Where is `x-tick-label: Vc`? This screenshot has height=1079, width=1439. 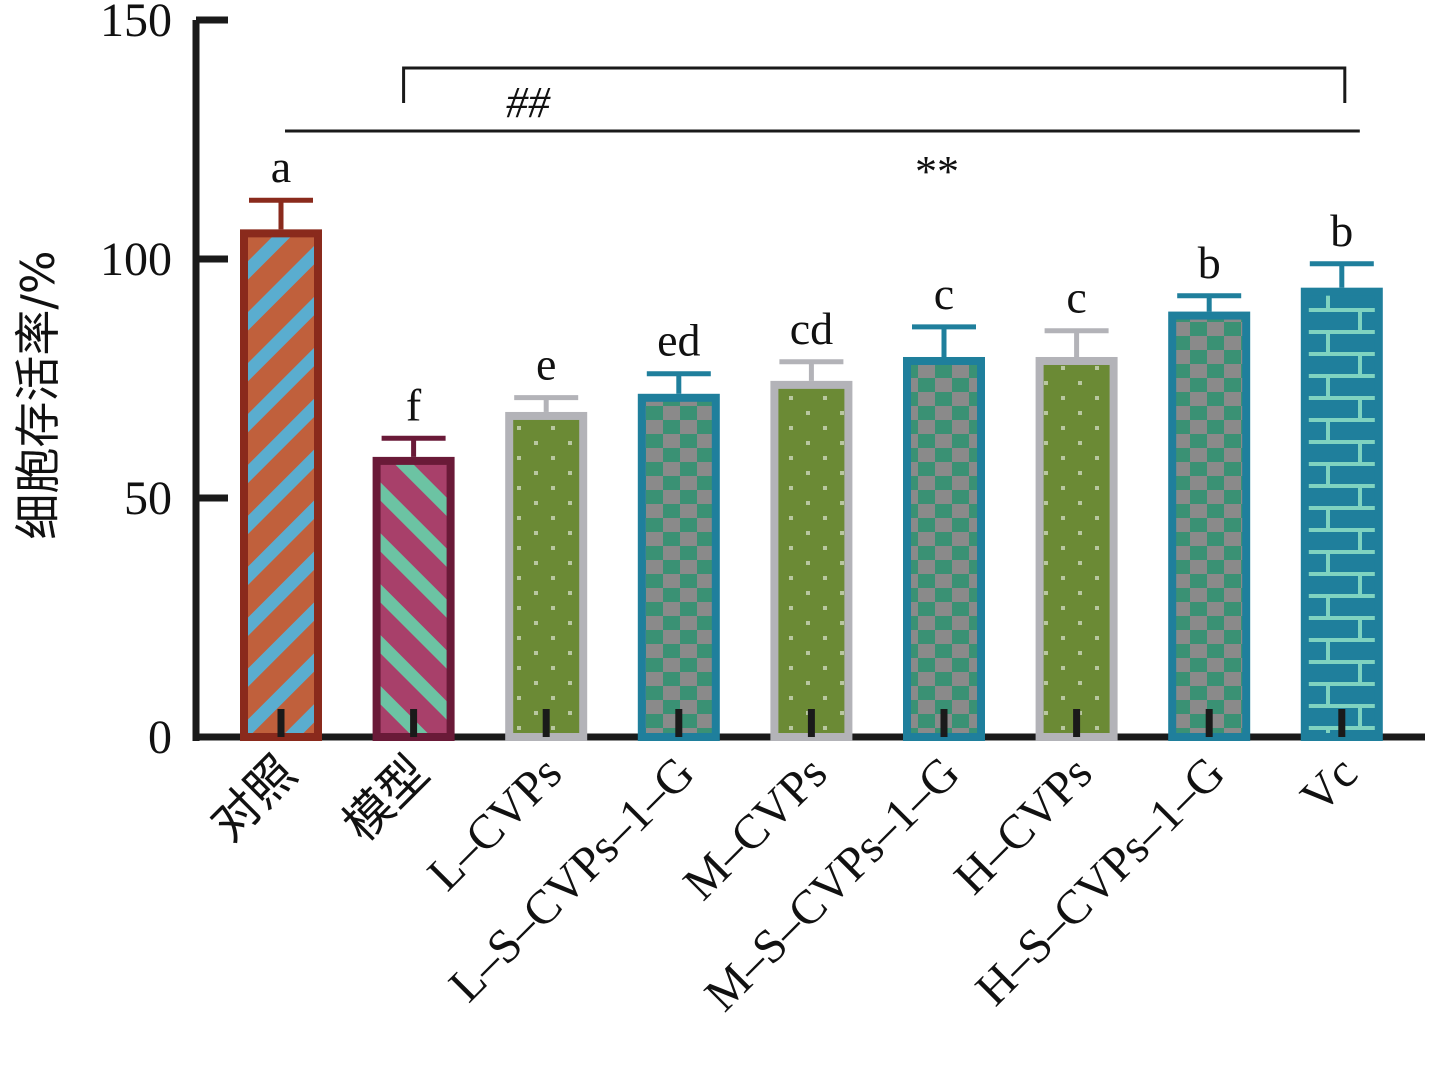
x-tick-label: Vc is located at coordinates (1329, 784).